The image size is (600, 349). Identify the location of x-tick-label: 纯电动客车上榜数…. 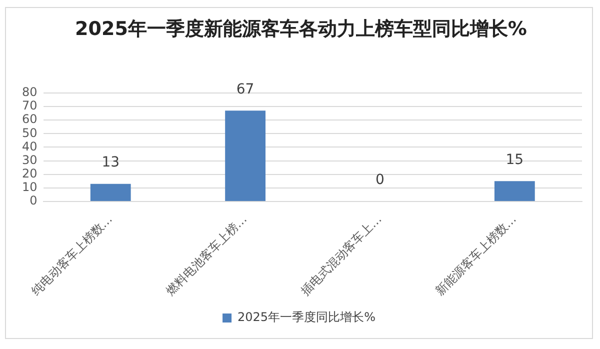
(71, 255).